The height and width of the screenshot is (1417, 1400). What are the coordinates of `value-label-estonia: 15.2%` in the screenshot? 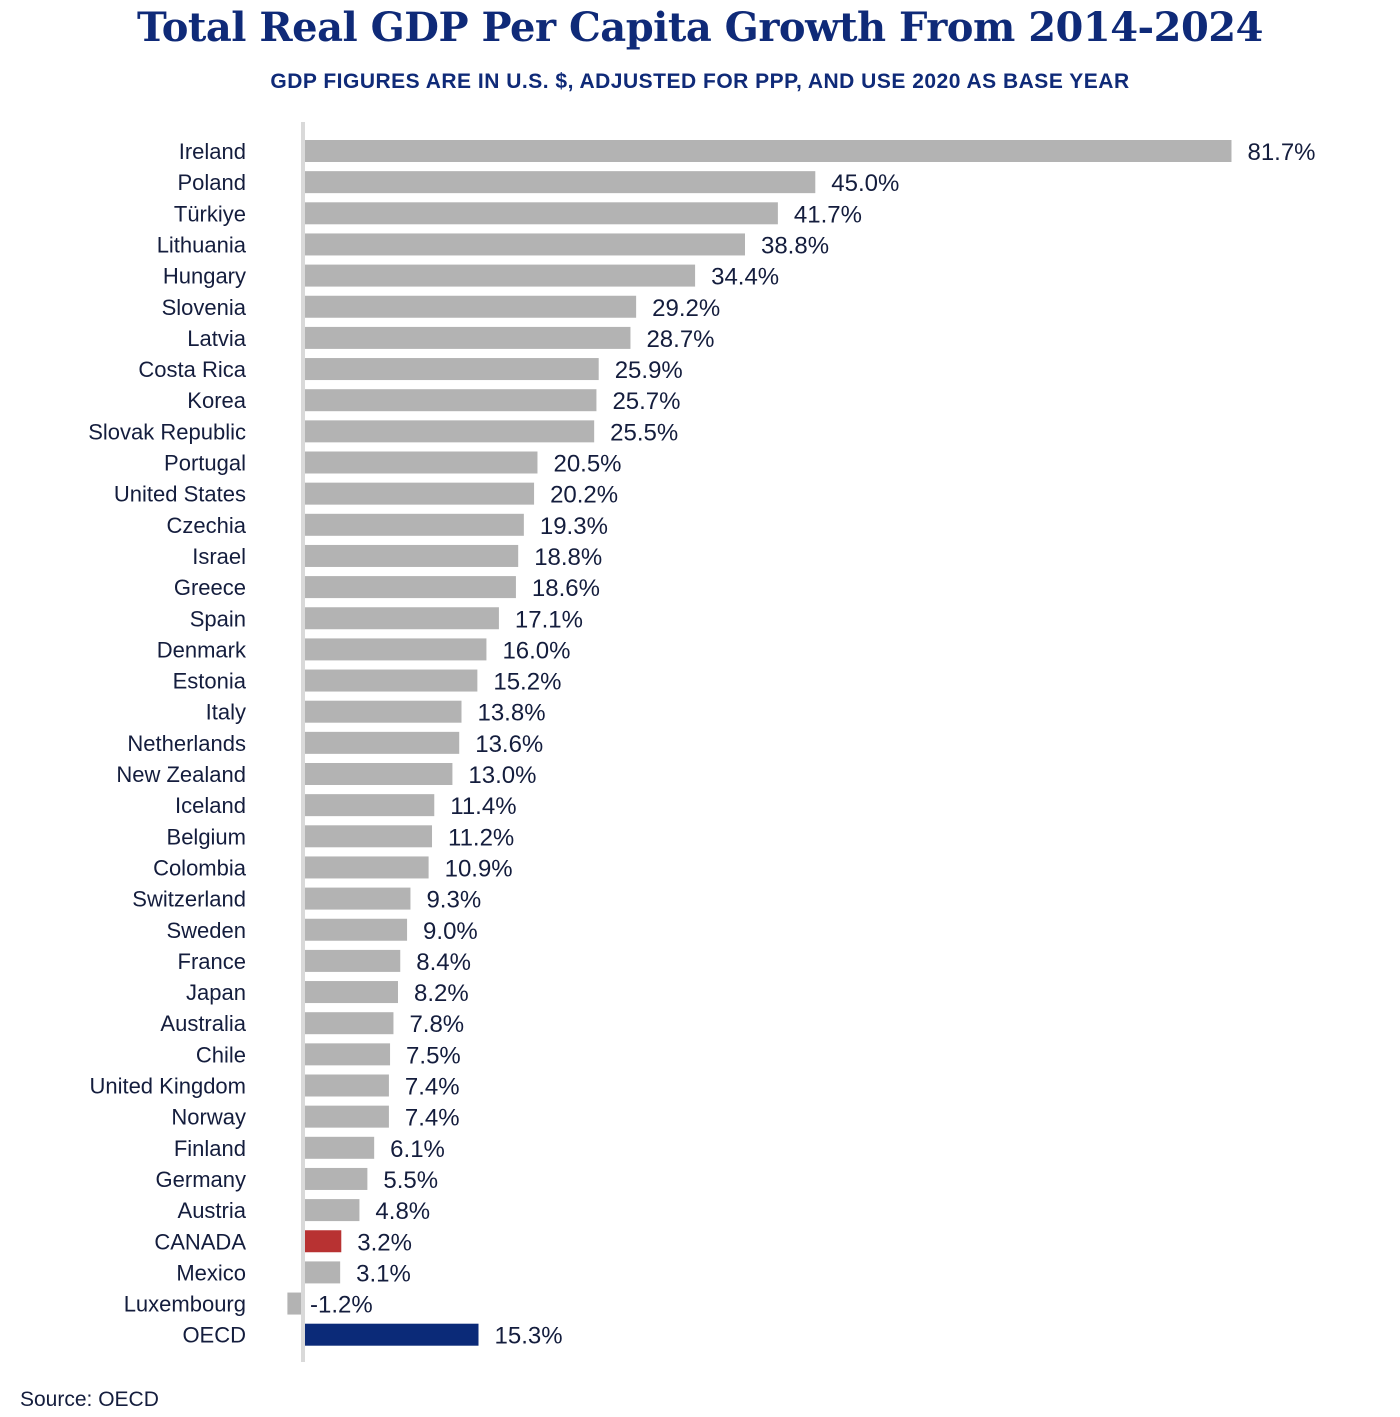 It's located at (527, 682).